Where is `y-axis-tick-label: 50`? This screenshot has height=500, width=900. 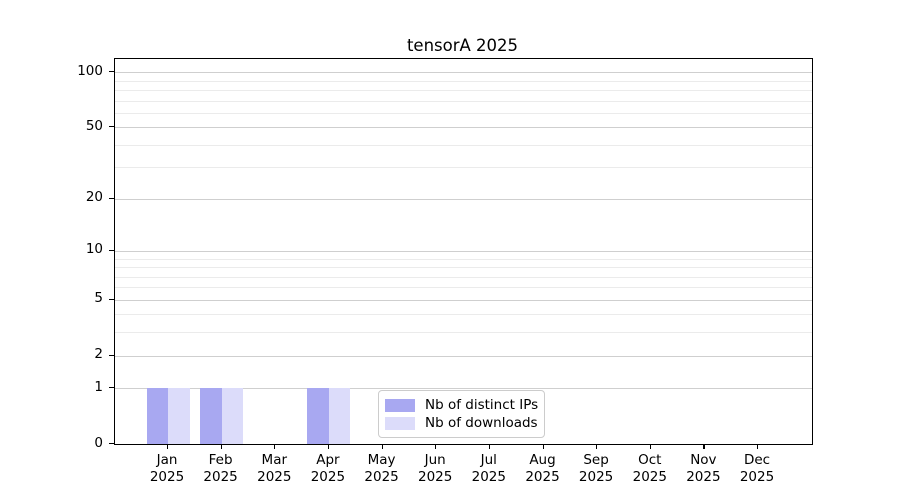 y-axis-tick-label: 50 is located at coordinates (94, 125).